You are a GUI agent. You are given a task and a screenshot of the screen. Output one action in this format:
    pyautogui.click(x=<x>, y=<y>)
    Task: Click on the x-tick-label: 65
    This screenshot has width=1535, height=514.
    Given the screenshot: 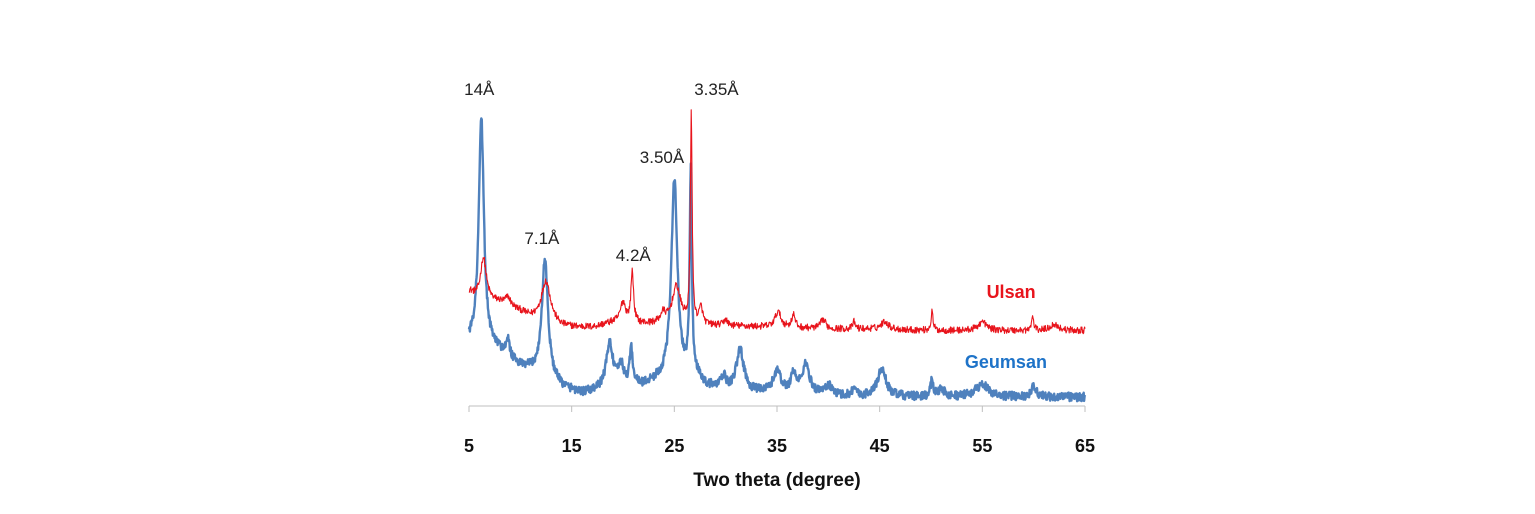 What is the action you would take?
    pyautogui.click(x=1085, y=446)
    